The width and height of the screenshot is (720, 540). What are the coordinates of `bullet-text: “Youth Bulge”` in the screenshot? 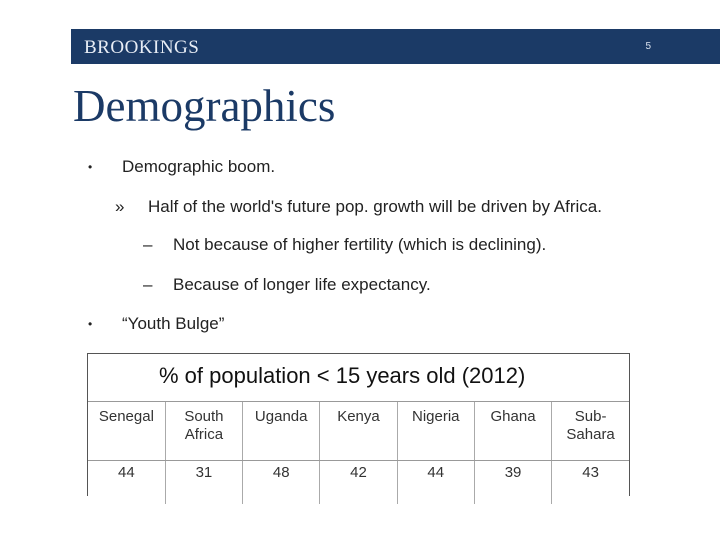 It's located at (173, 323).